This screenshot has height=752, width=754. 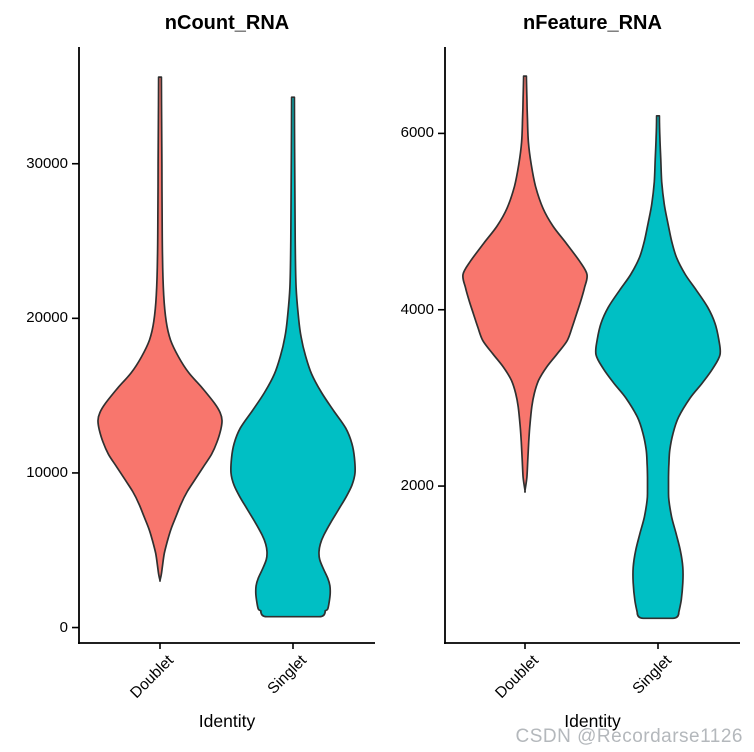 What do you see at coordinates (592, 23) in the screenshot?
I see `panel-title-nfeature-rna: nFeature_RNA` at bounding box center [592, 23].